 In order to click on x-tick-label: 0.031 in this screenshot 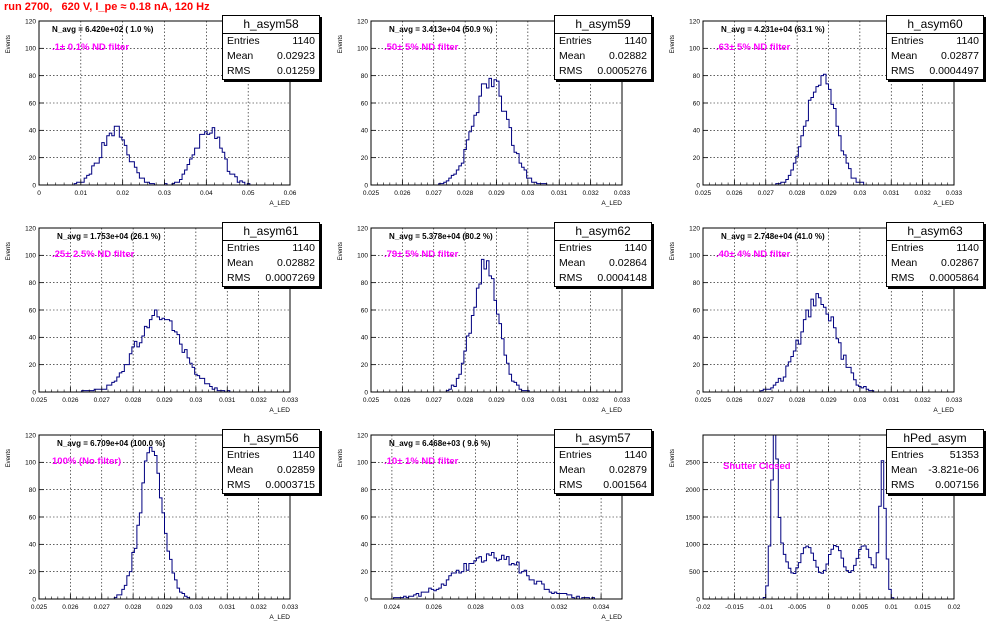, I will do `click(559, 400)`.